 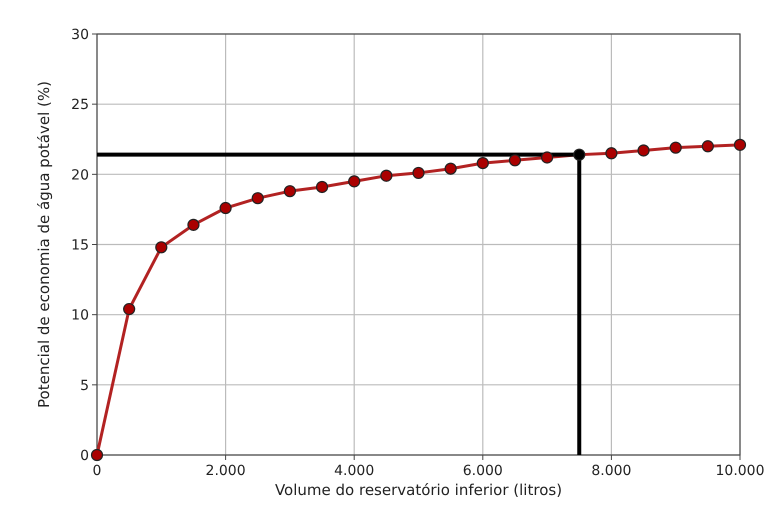 What do you see at coordinates (44, 244) in the screenshot?
I see `y-axis-title: Potencial de economia de água potável (%)` at bounding box center [44, 244].